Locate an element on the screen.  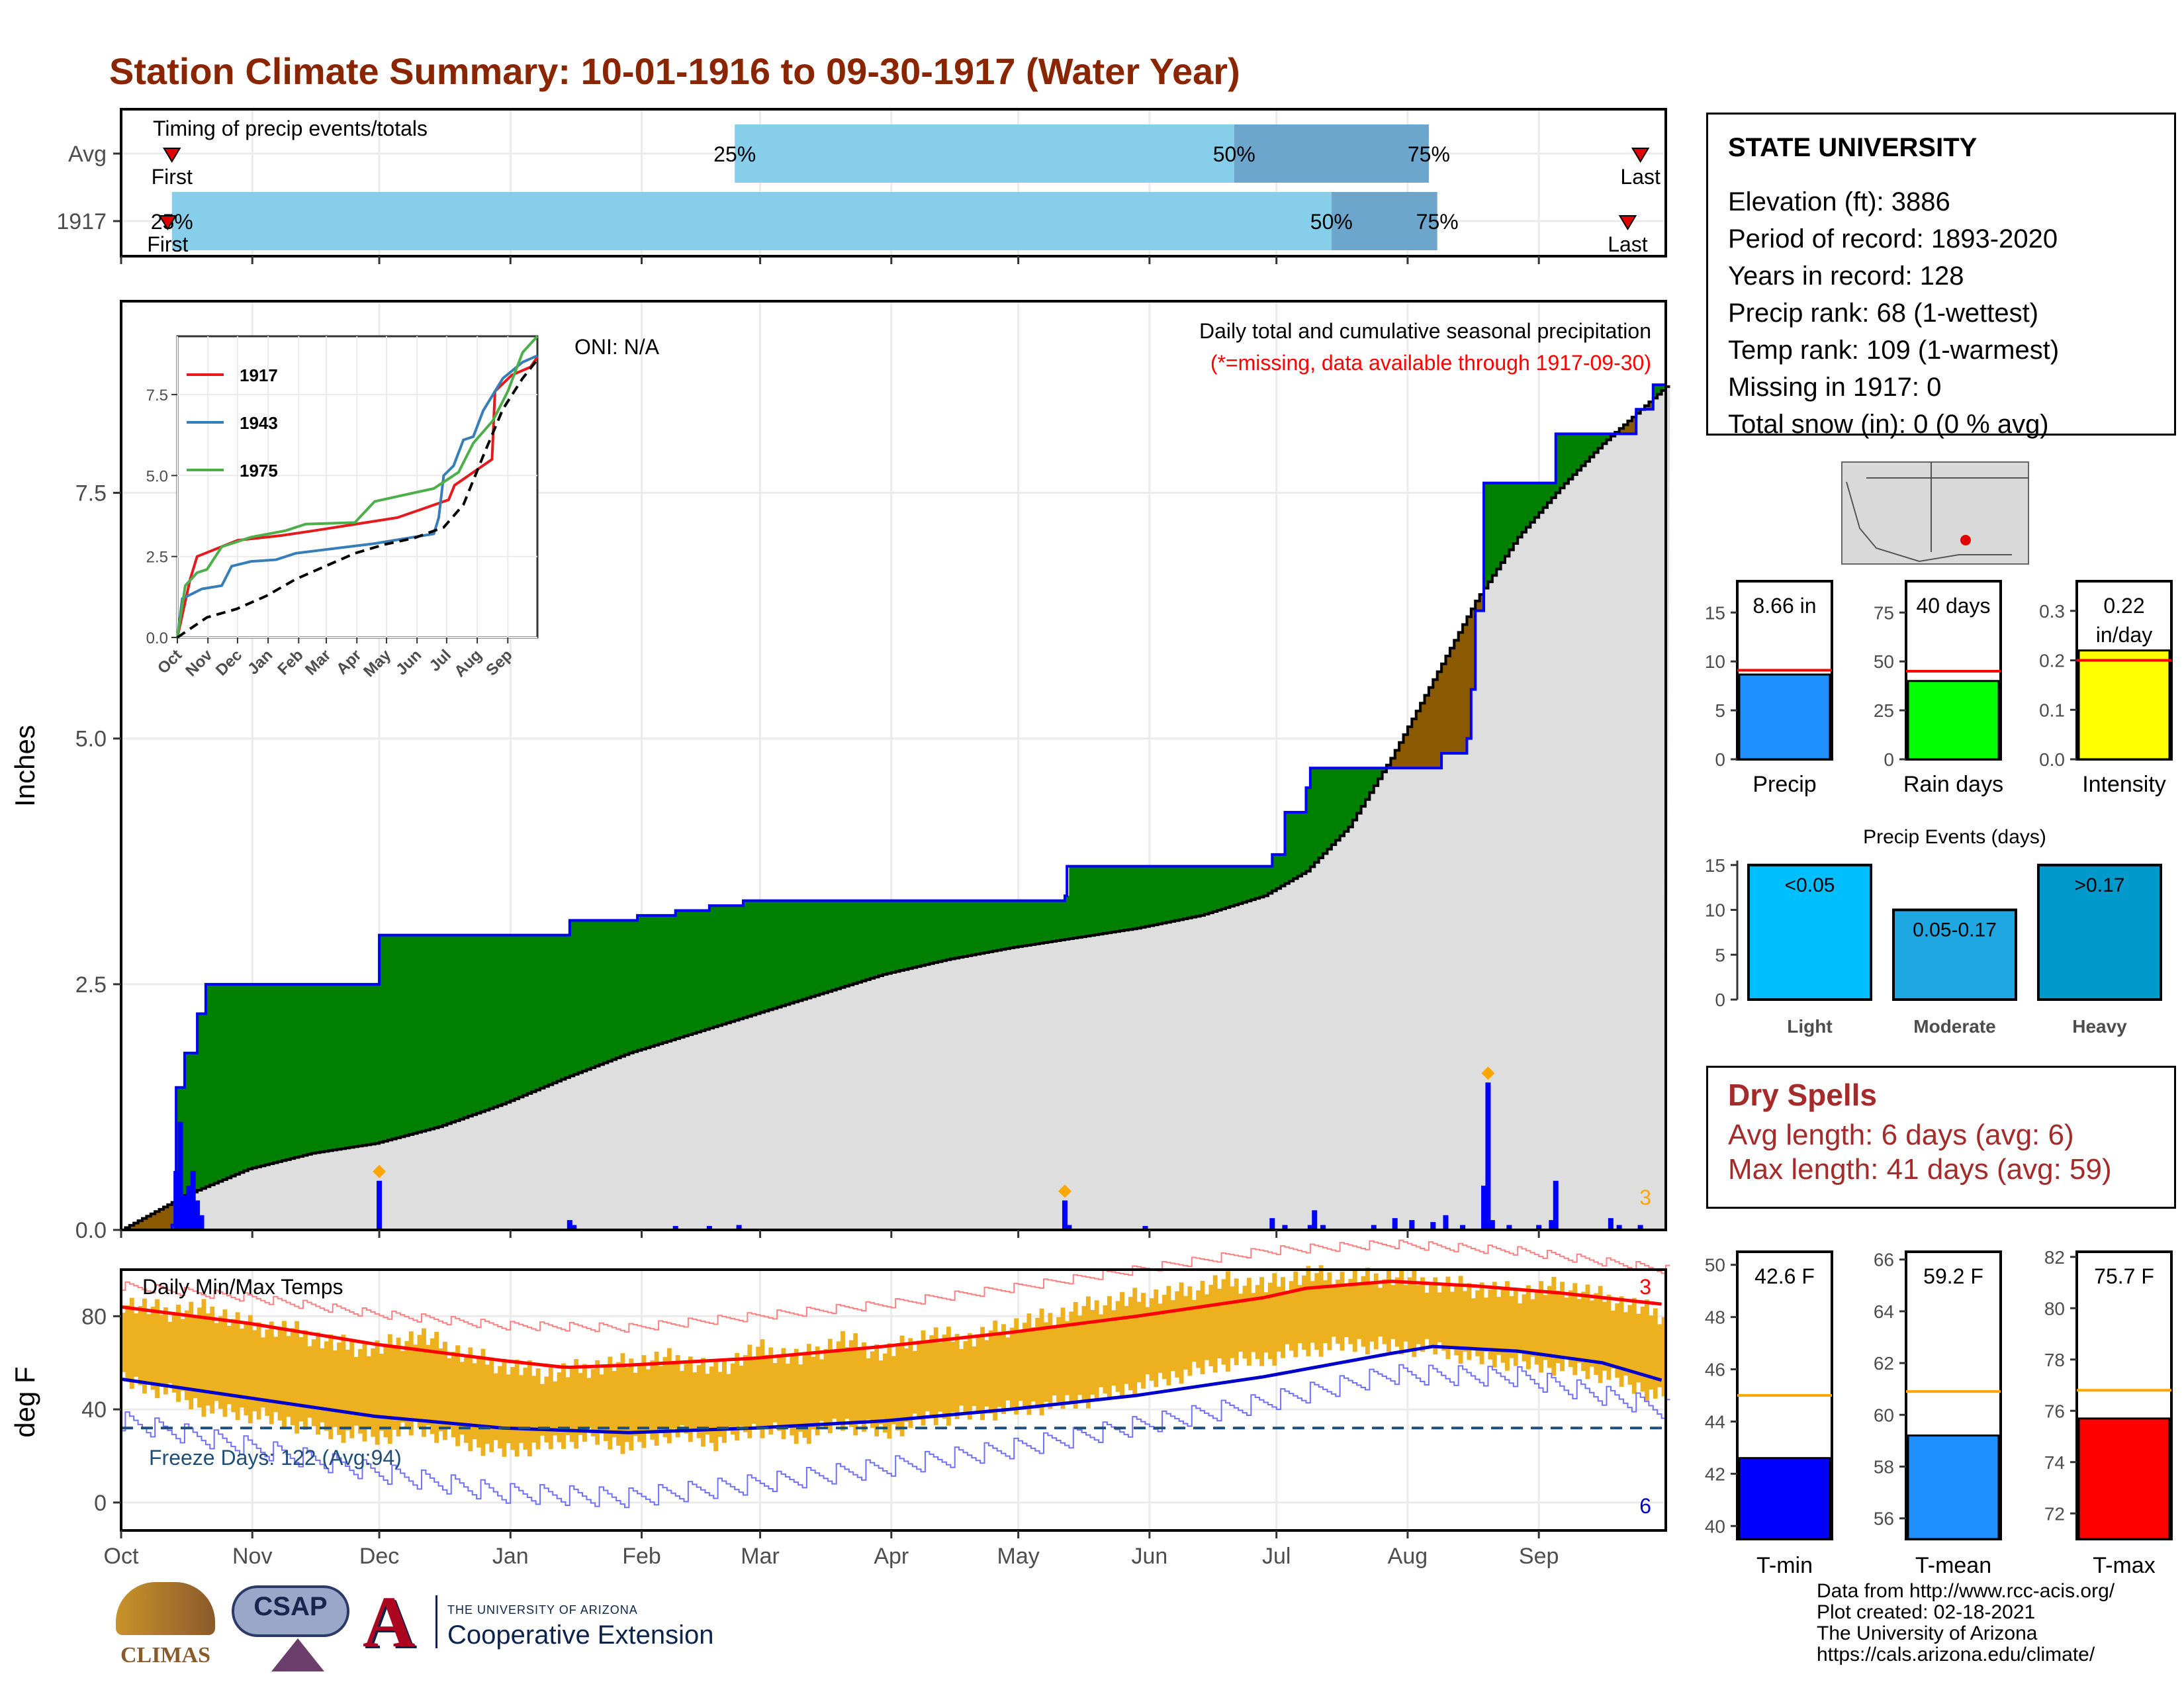
station-missing: Missing in 1917: 0 is located at coordinates (1835, 387).